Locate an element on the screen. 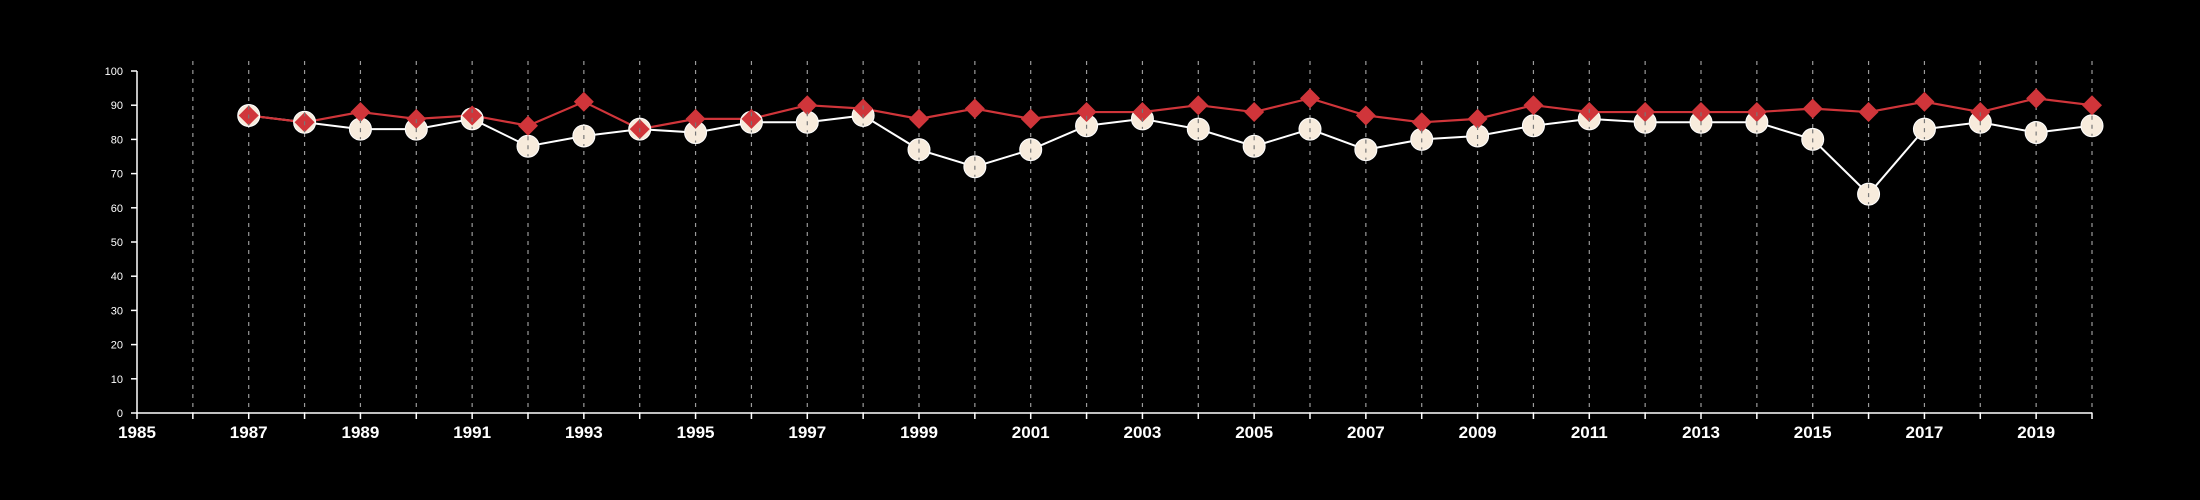 Image resolution: width=2200 pixels, height=500 pixels. x-tick-label: 1995 is located at coordinates (696, 432).